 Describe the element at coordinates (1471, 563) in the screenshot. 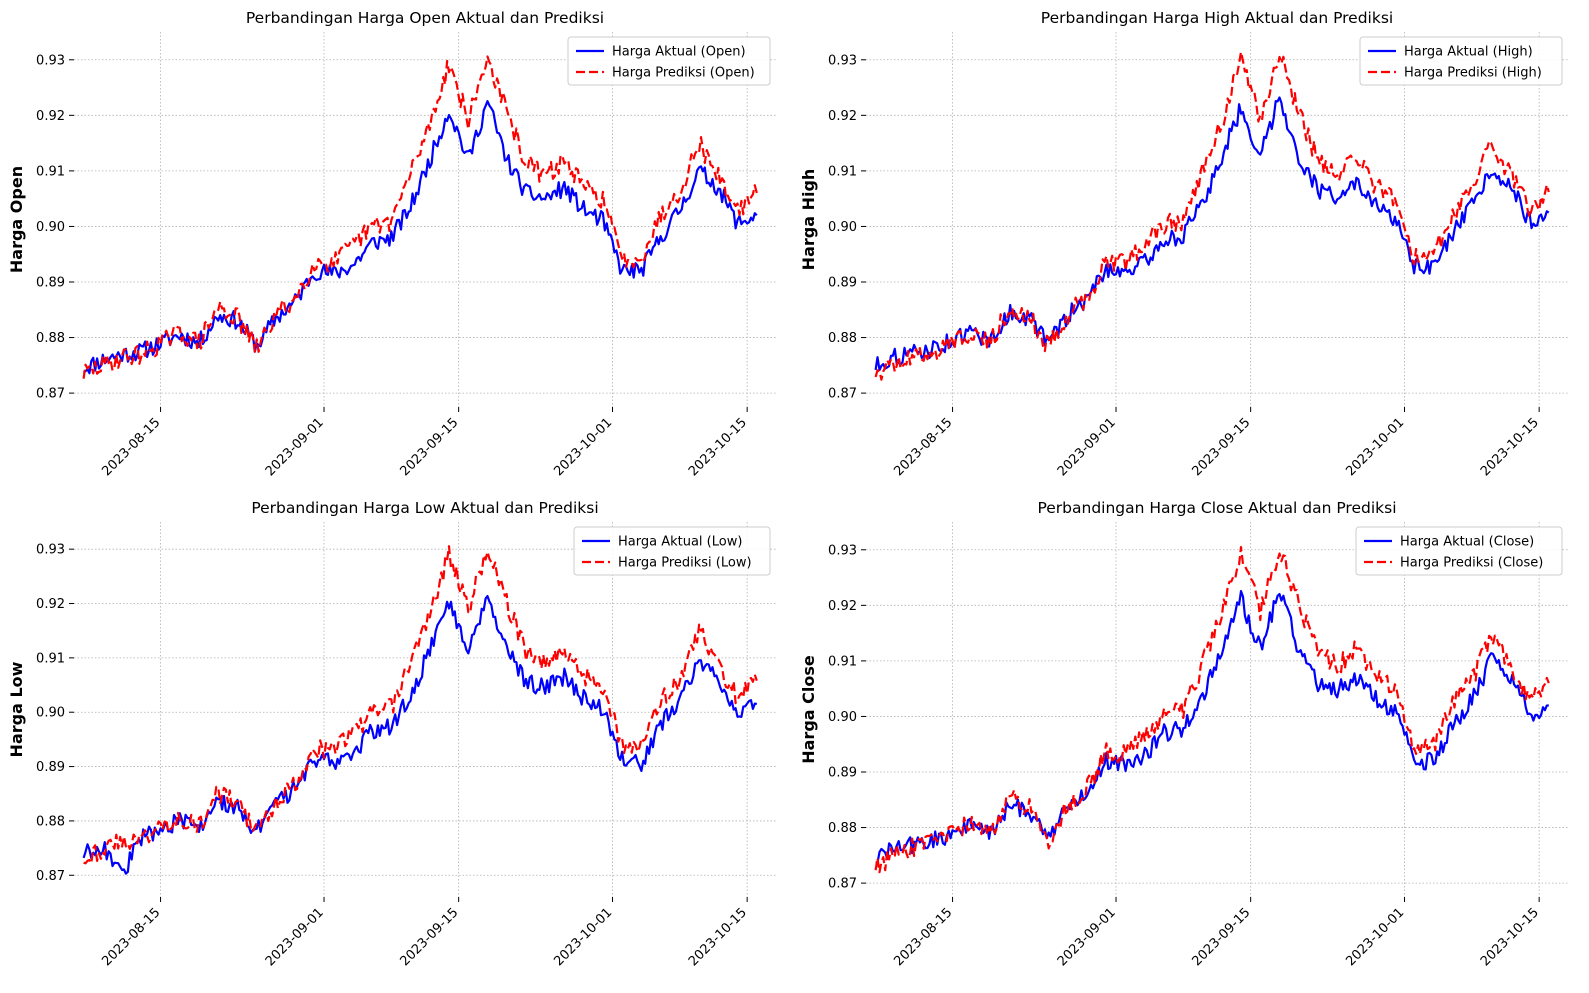

I see `legend-label: Harga Prediksi (Close)` at that location.